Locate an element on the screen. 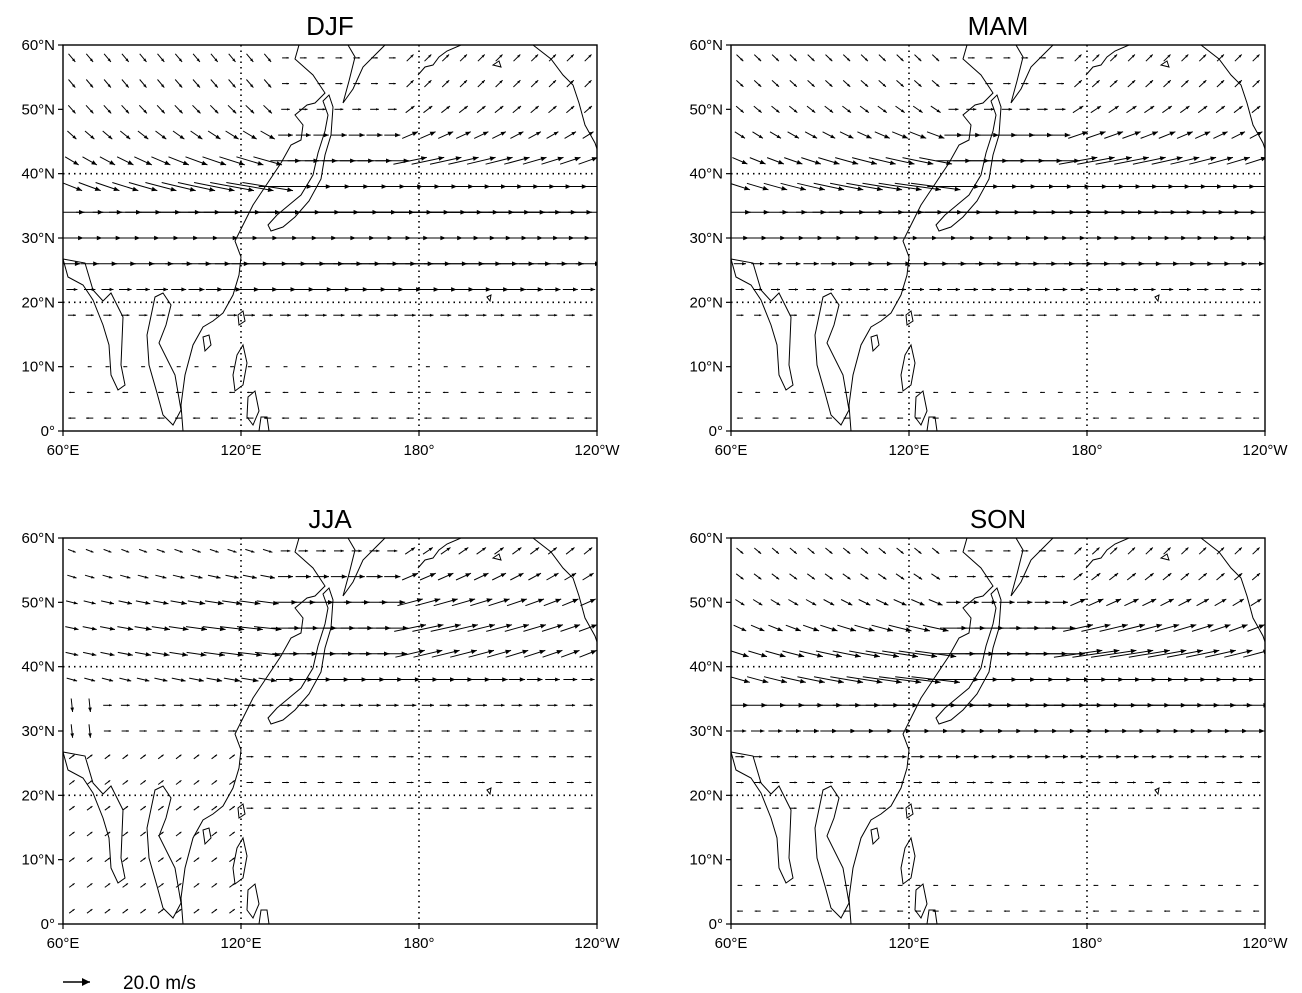 Image resolution: width=1302 pixels, height=993 pixels. lat-tick-label: 50°N is located at coordinates (38, 602).